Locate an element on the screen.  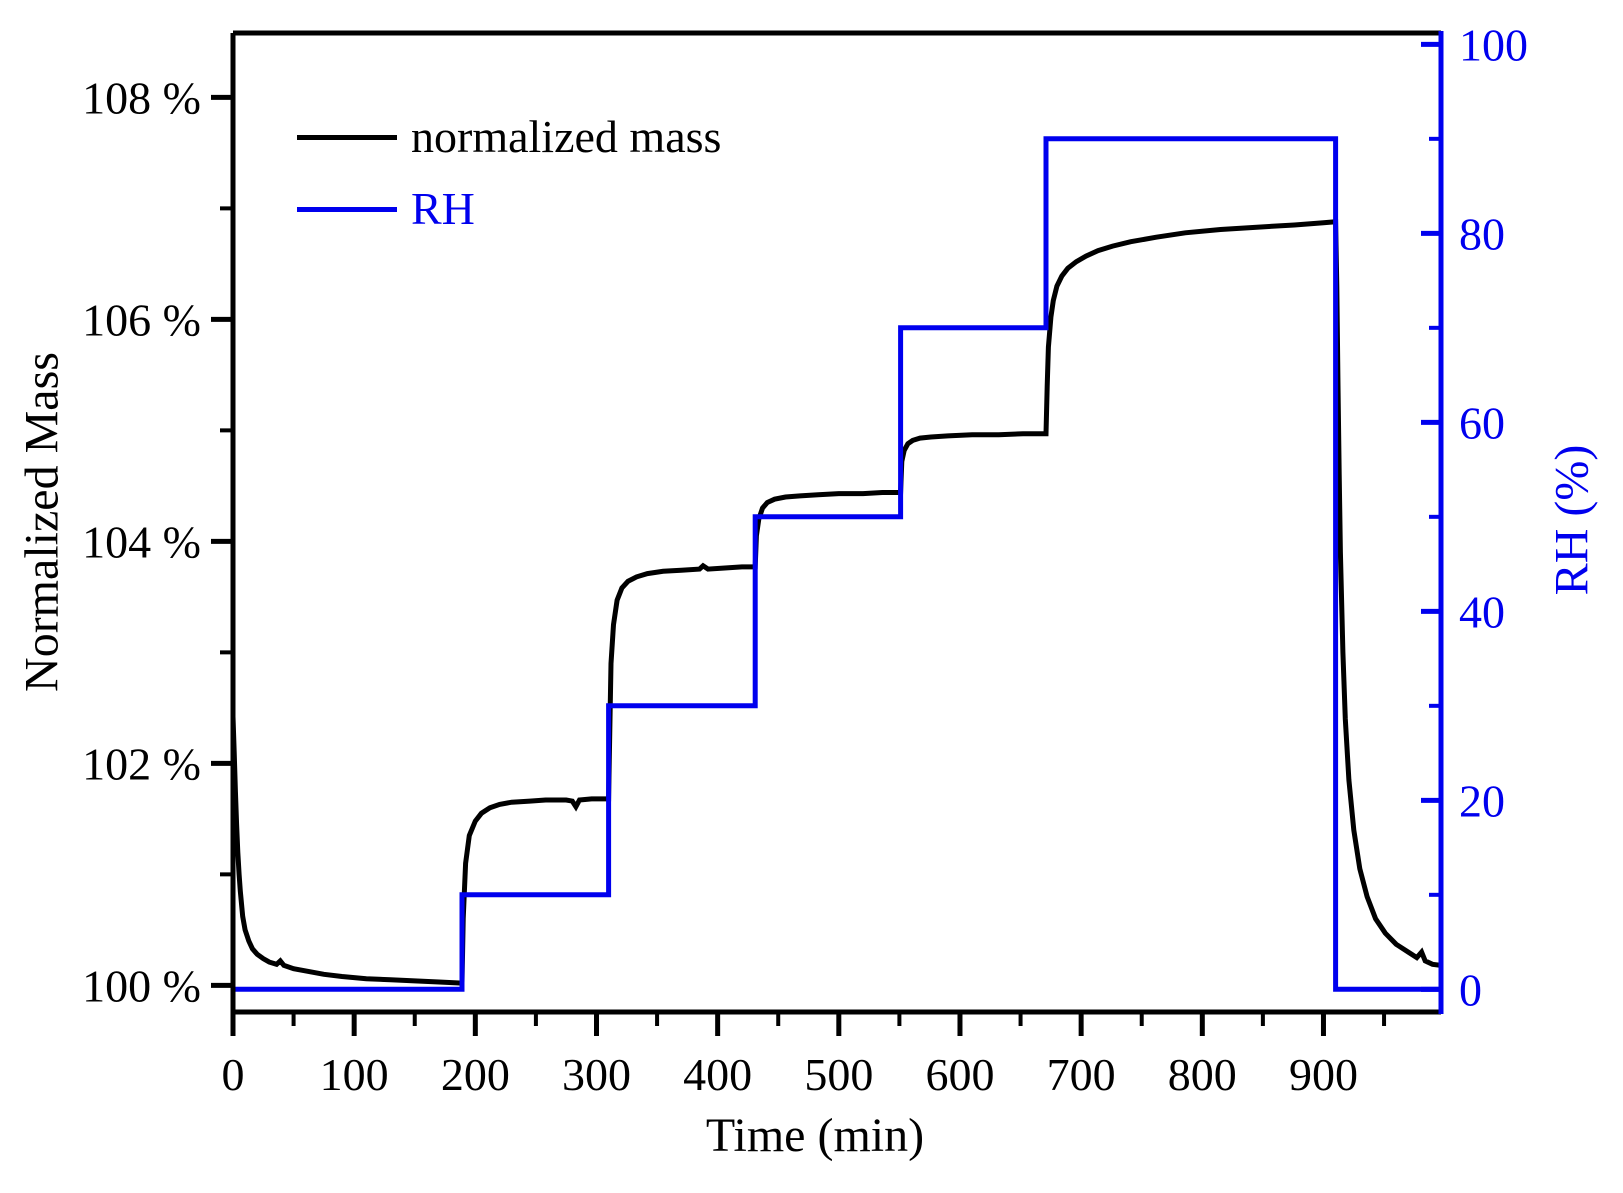
y-left-tick-label: 100 % is located at coordinates (141, 985).